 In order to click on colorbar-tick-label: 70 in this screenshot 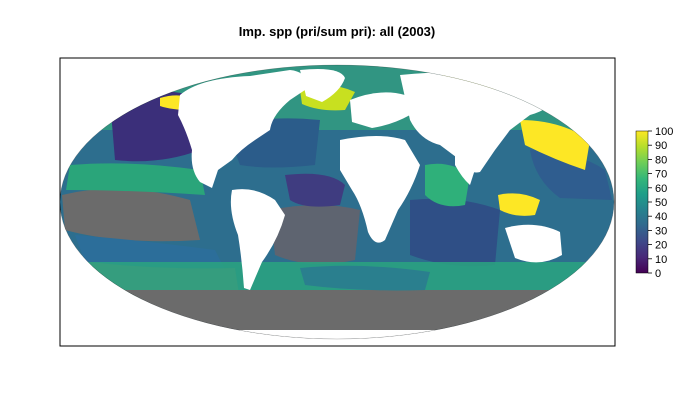, I will do `click(661, 175)`.